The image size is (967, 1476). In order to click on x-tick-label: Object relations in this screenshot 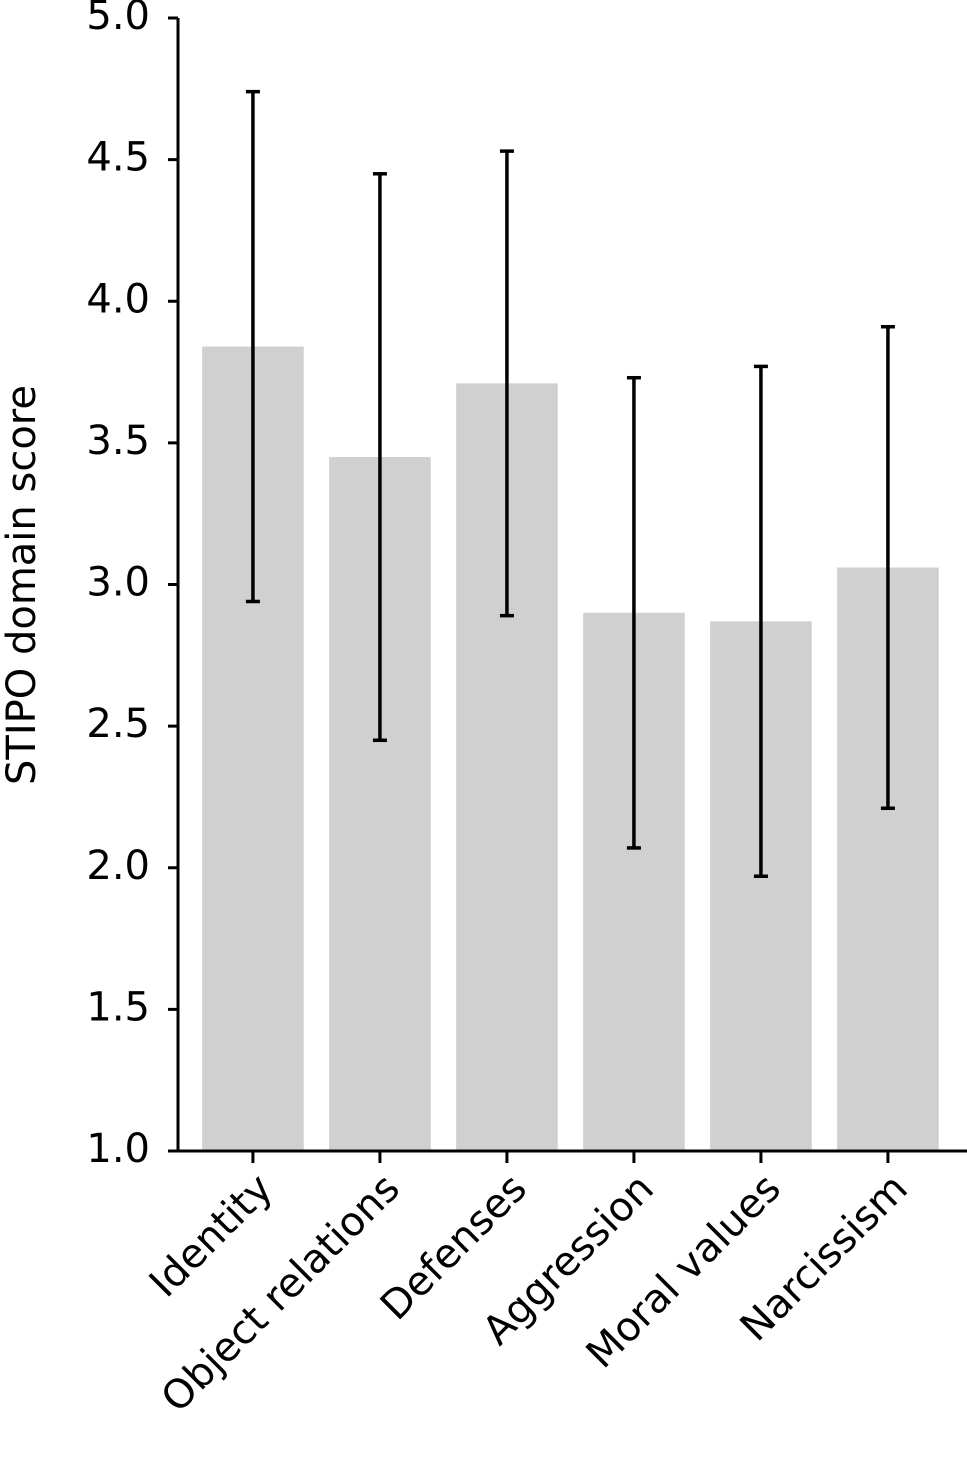, I will do `click(281, 1293)`.